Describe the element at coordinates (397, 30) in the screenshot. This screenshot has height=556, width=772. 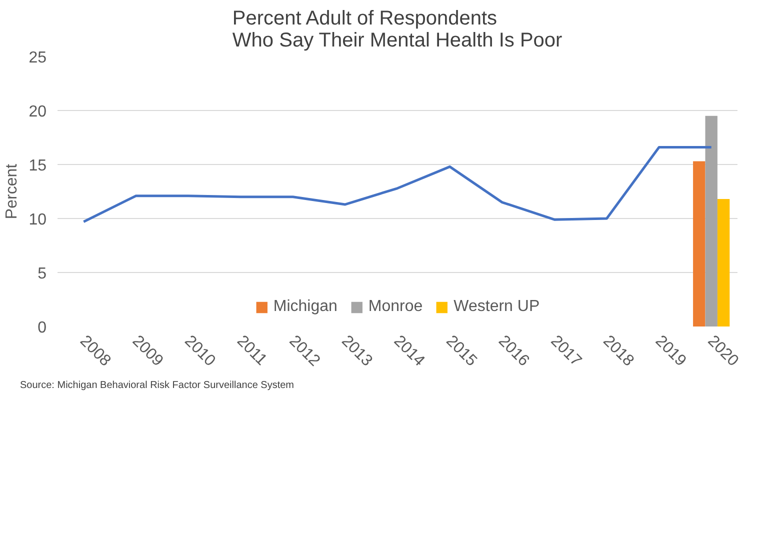
I see `chart-title: Percent Adult of Respondents Who Say Their Mental Health Is Poor` at that location.